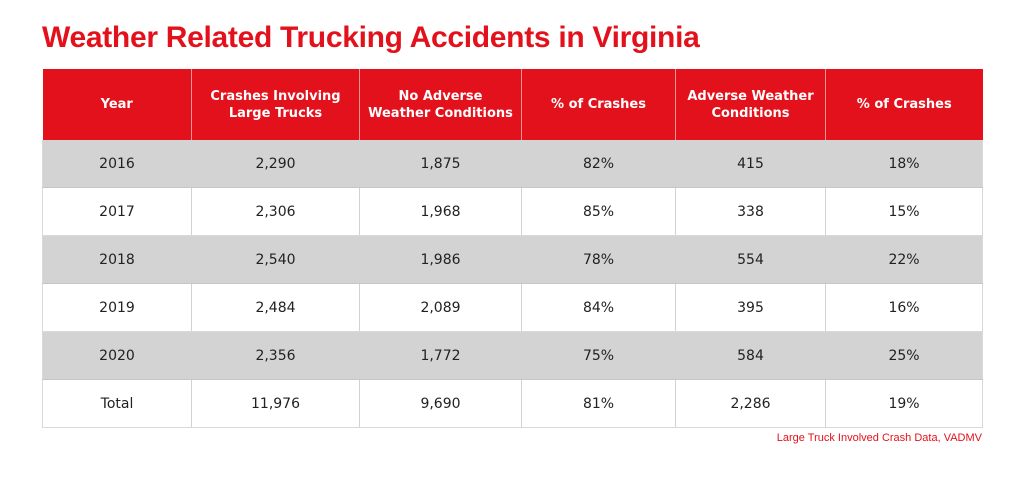 The height and width of the screenshot is (480, 1024). What do you see at coordinates (750, 403) in the screenshot?
I see `adverse-cell: 2,286` at bounding box center [750, 403].